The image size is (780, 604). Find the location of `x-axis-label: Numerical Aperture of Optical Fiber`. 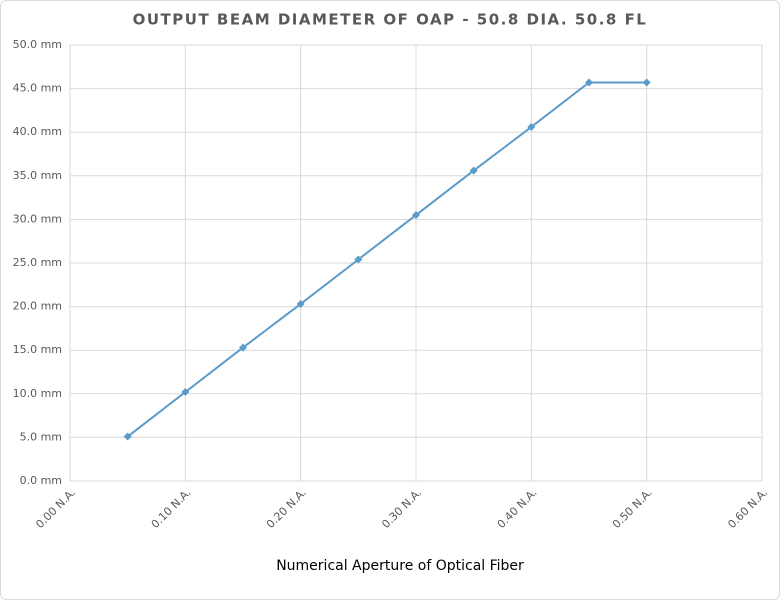

x-axis-label: Numerical Aperture of Optical Fiber is located at coordinates (400, 566).